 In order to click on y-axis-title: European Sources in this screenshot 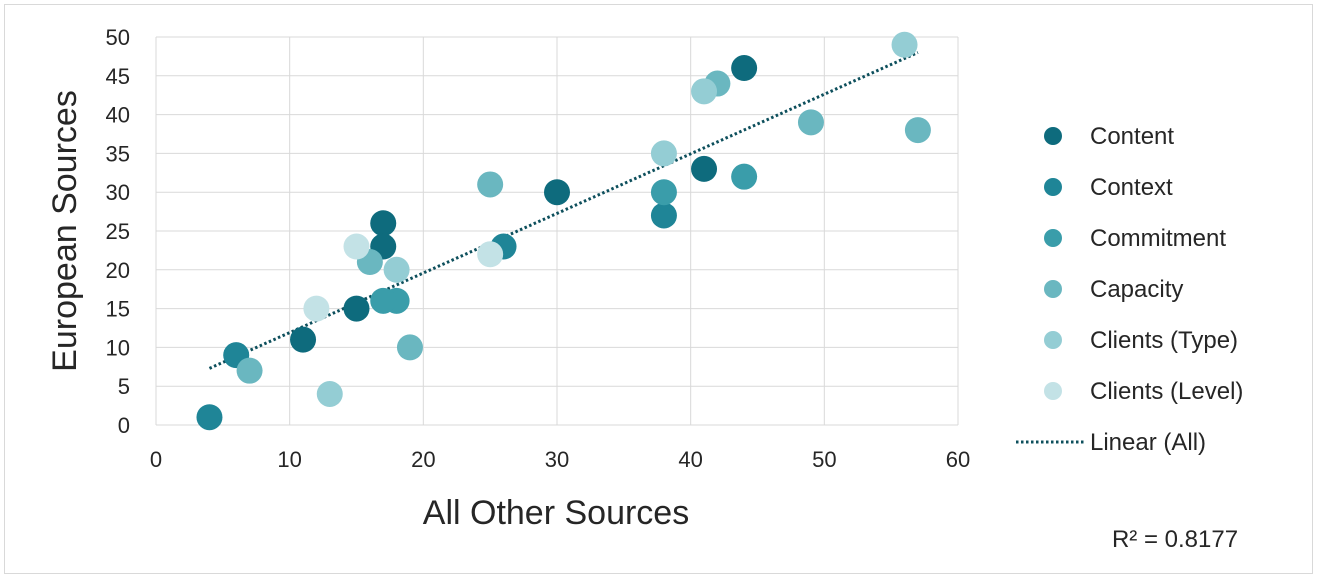, I will do `click(65, 231)`.